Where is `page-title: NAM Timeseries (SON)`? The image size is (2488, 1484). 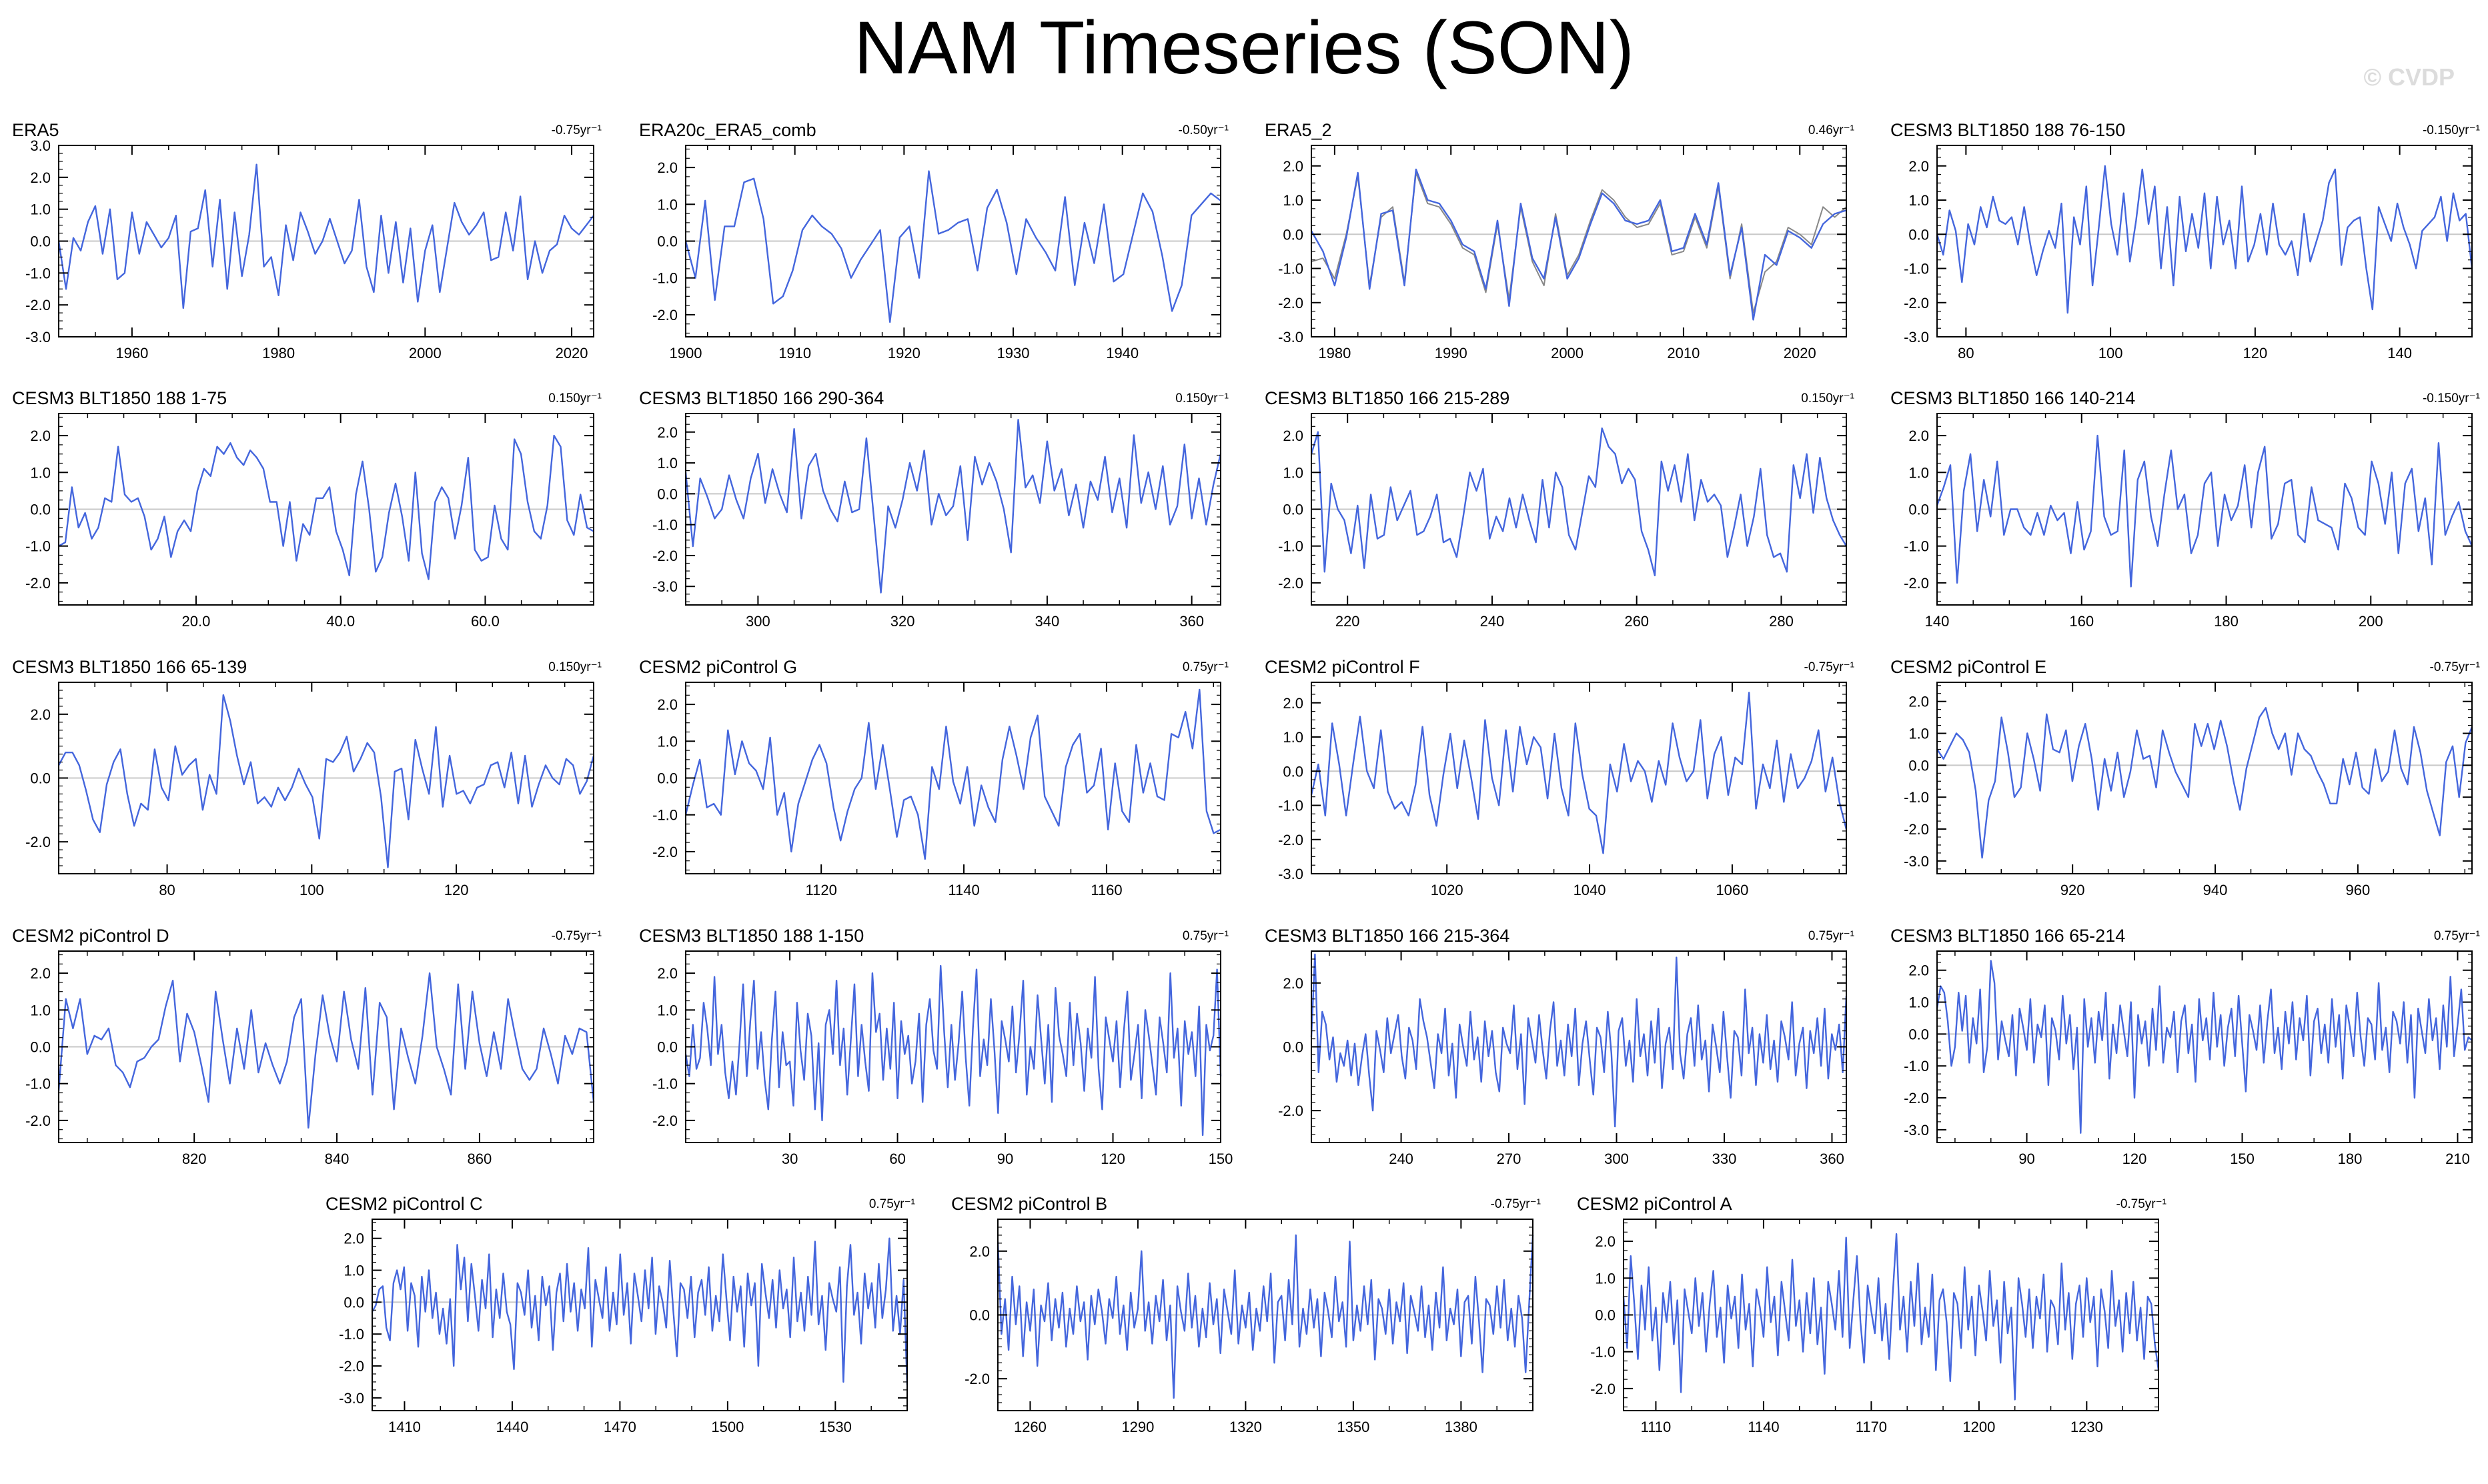 page-title: NAM Timeseries (SON) is located at coordinates (1244, 47).